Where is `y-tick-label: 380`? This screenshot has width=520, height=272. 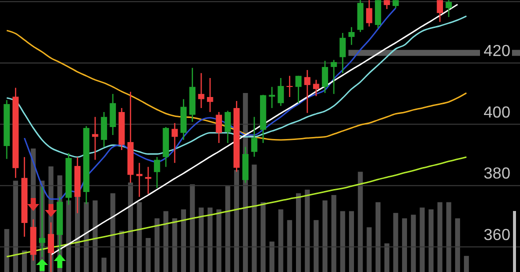 y-tick-label: 380 is located at coordinates (497, 174).